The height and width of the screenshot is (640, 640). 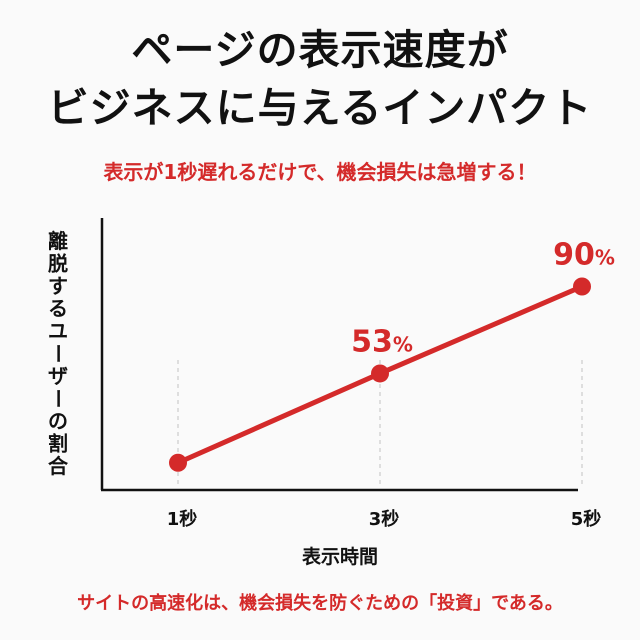 What do you see at coordinates (320, 108) in the screenshot?
I see `page-title-line-2: ビジネスに与えるインパクト` at bounding box center [320, 108].